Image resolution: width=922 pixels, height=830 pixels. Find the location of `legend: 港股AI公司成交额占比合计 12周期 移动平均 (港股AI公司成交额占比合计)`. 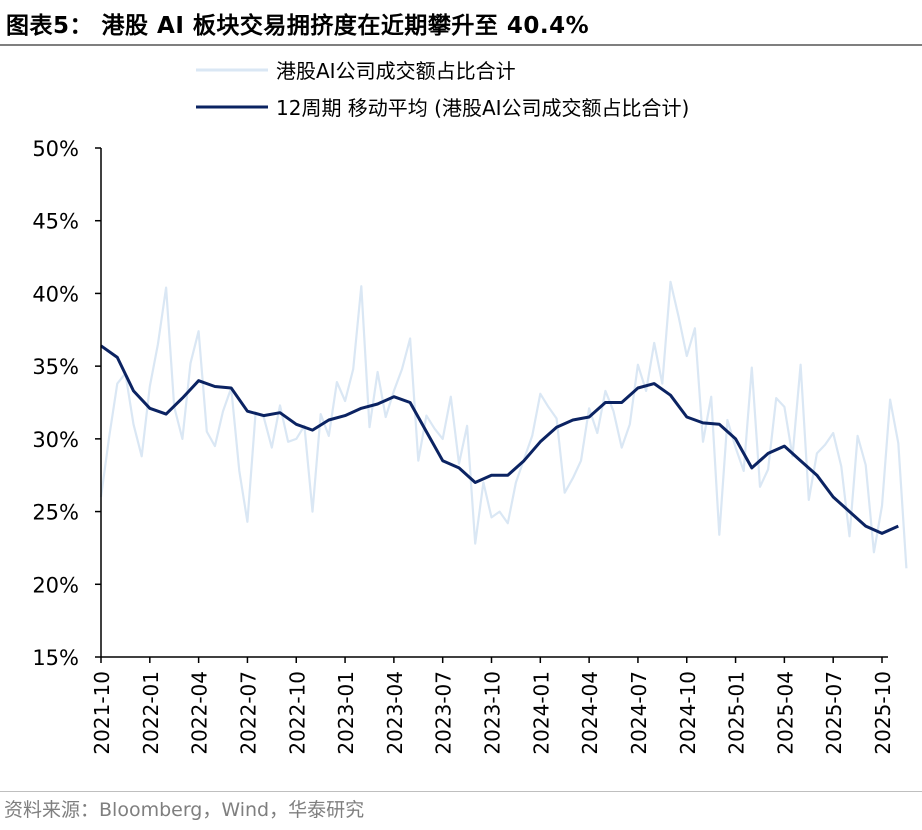

legend: 港股AI公司成交额占比合计 12周期 移动平均 (港股AI公司成交额占比合计) is located at coordinates (442, 89).